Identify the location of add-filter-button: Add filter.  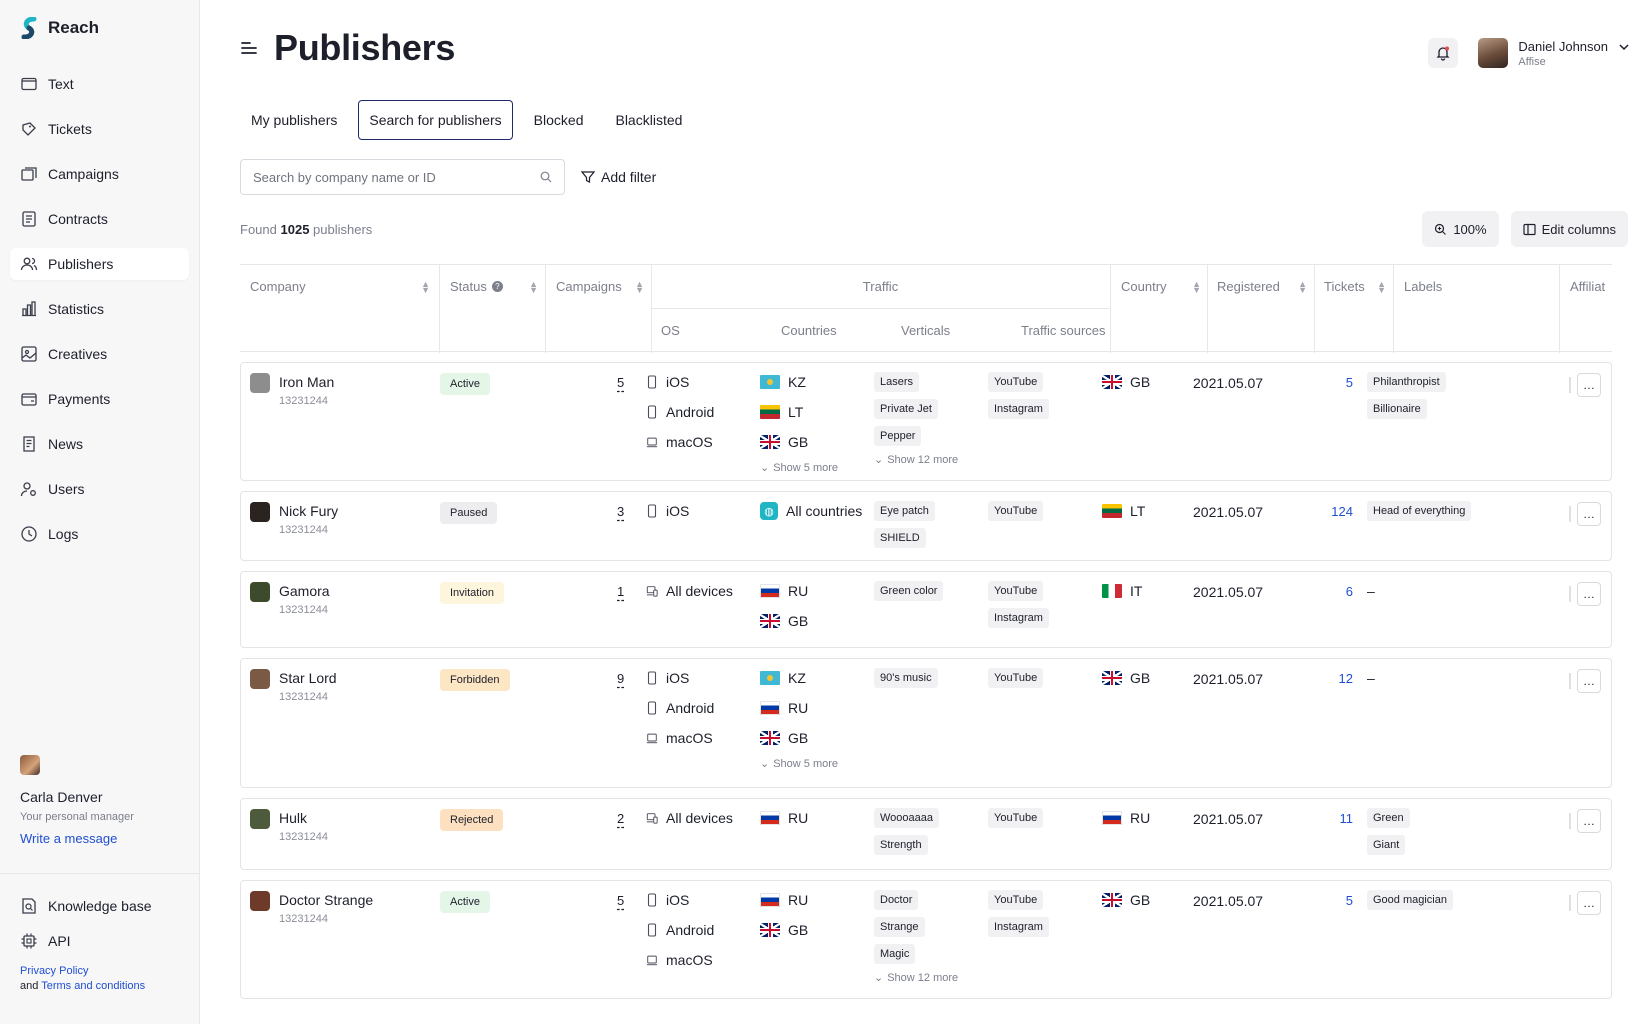
(618, 177).